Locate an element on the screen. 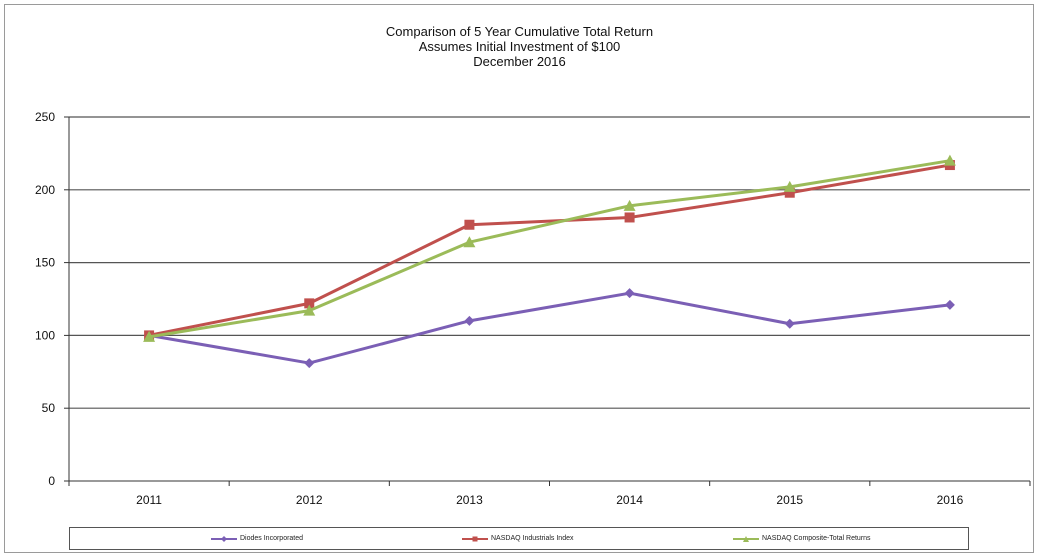  legend-label-nasdaq-industrials: NASDAQ Industrials Index is located at coordinates (532, 538).